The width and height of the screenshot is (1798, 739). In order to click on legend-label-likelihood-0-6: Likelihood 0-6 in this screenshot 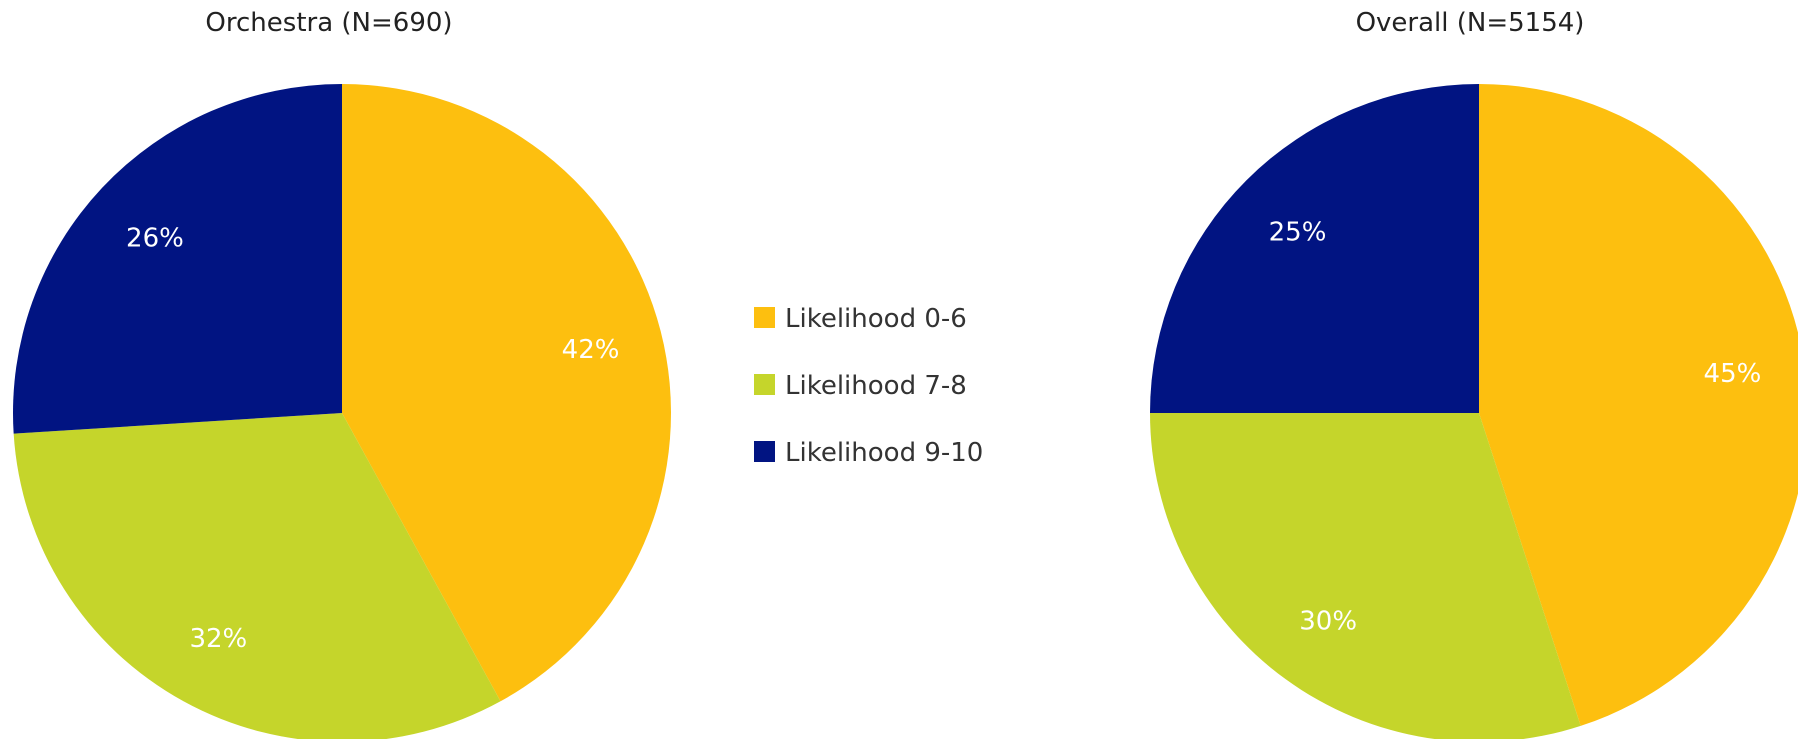, I will do `click(876, 319)`.